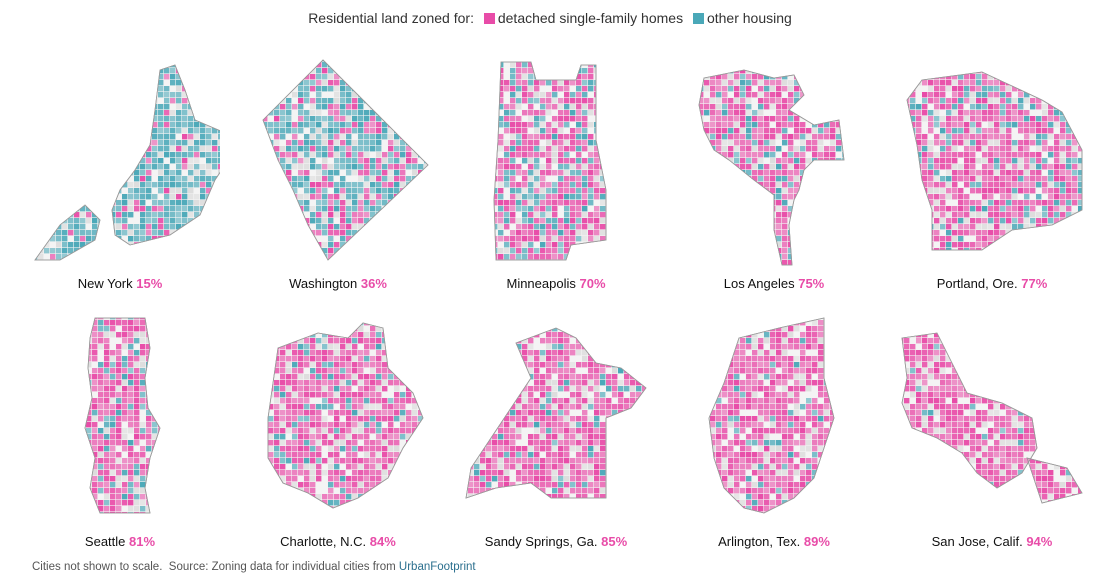 Image resolution: width=1100 pixels, height=579 pixels. What do you see at coordinates (105, 283) in the screenshot?
I see `new-york-name: New York` at bounding box center [105, 283].